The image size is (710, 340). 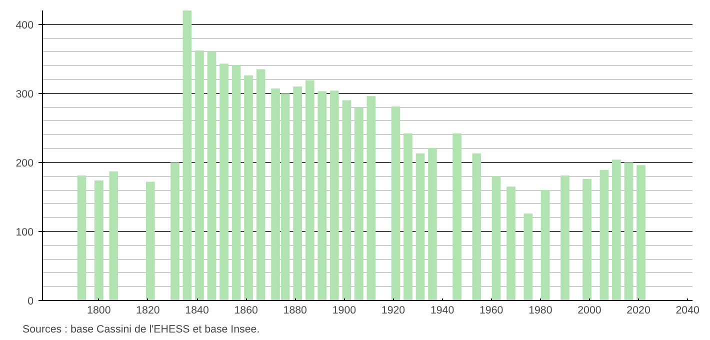 I want to click on x-tick-label: 1900, so click(x=344, y=310).